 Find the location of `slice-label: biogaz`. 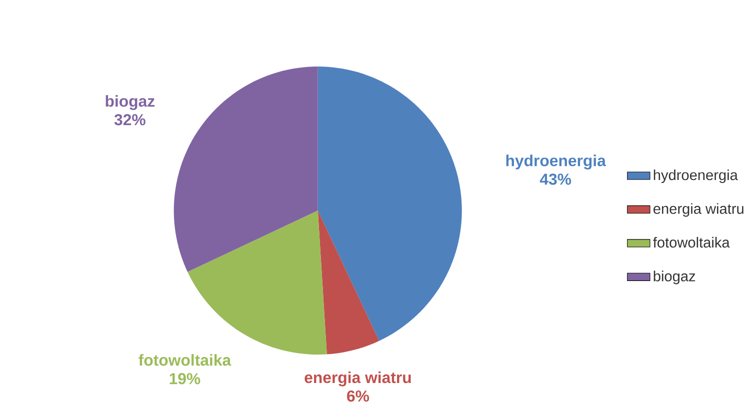

slice-label: biogaz is located at coordinates (130, 102).